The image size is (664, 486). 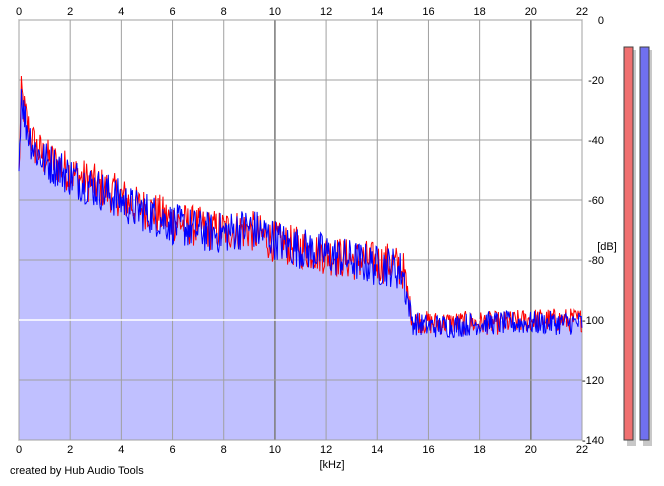 What do you see at coordinates (121, 12) in the screenshot?
I see `x-tick-label-top: 4` at bounding box center [121, 12].